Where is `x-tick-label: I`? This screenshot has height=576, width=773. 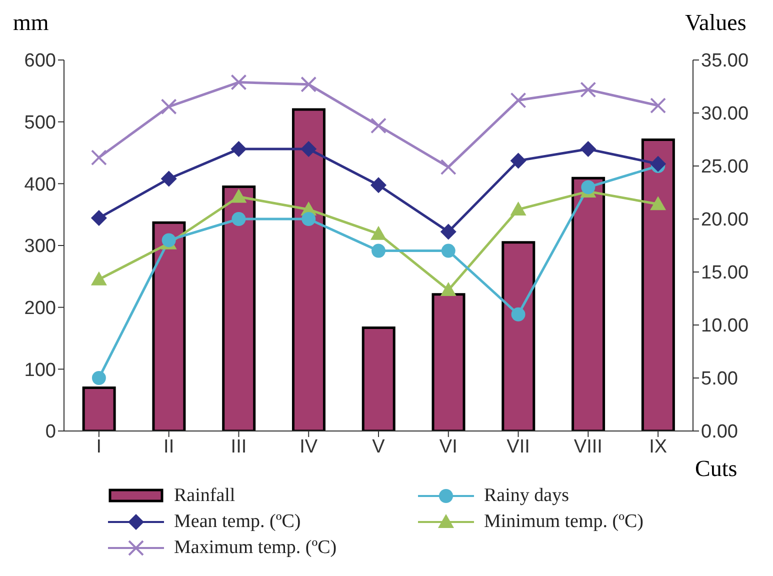 x-tick-label: I is located at coordinates (99, 447).